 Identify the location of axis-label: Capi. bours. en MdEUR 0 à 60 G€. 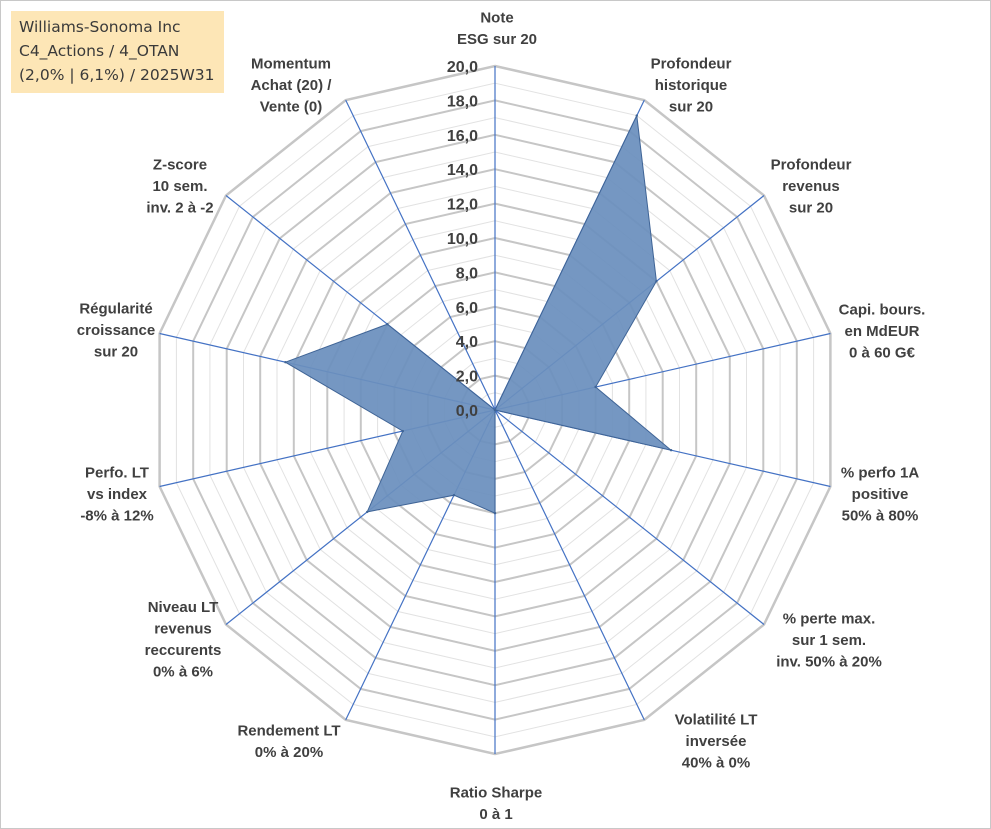
(882, 332).